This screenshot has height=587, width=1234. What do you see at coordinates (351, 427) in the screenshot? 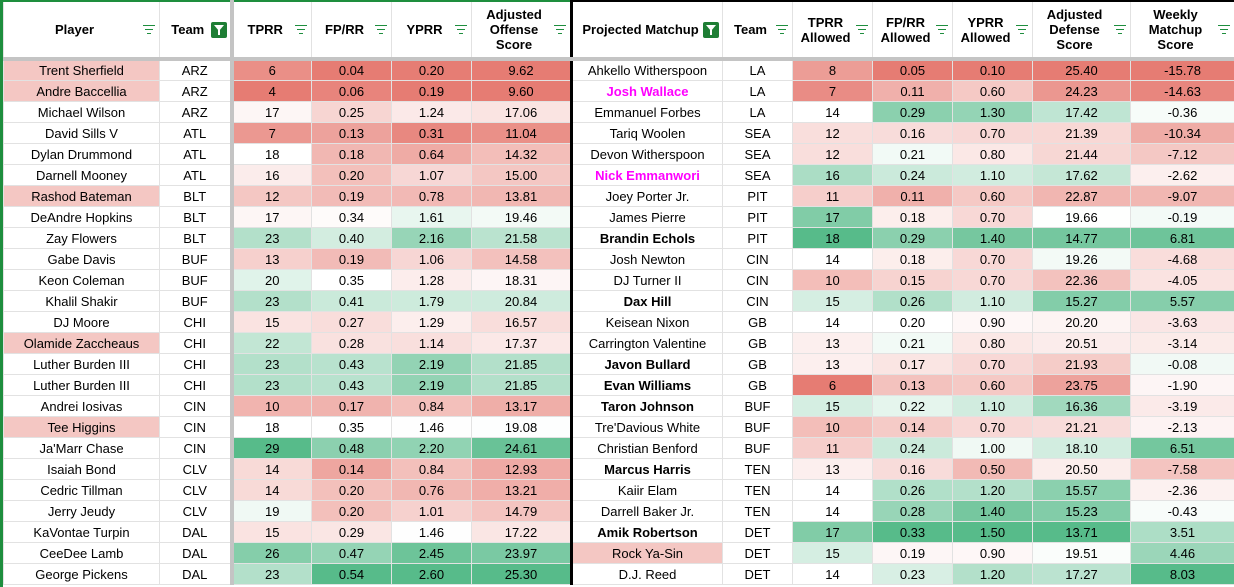
I see `fprr-cell: 0.35` at bounding box center [351, 427].